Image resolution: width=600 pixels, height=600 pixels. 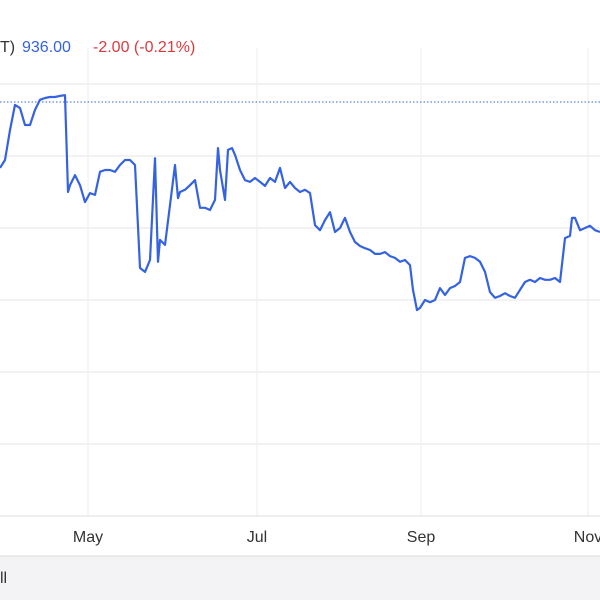 I want to click on change: -2.00 (-0.21%), so click(x=144, y=47).